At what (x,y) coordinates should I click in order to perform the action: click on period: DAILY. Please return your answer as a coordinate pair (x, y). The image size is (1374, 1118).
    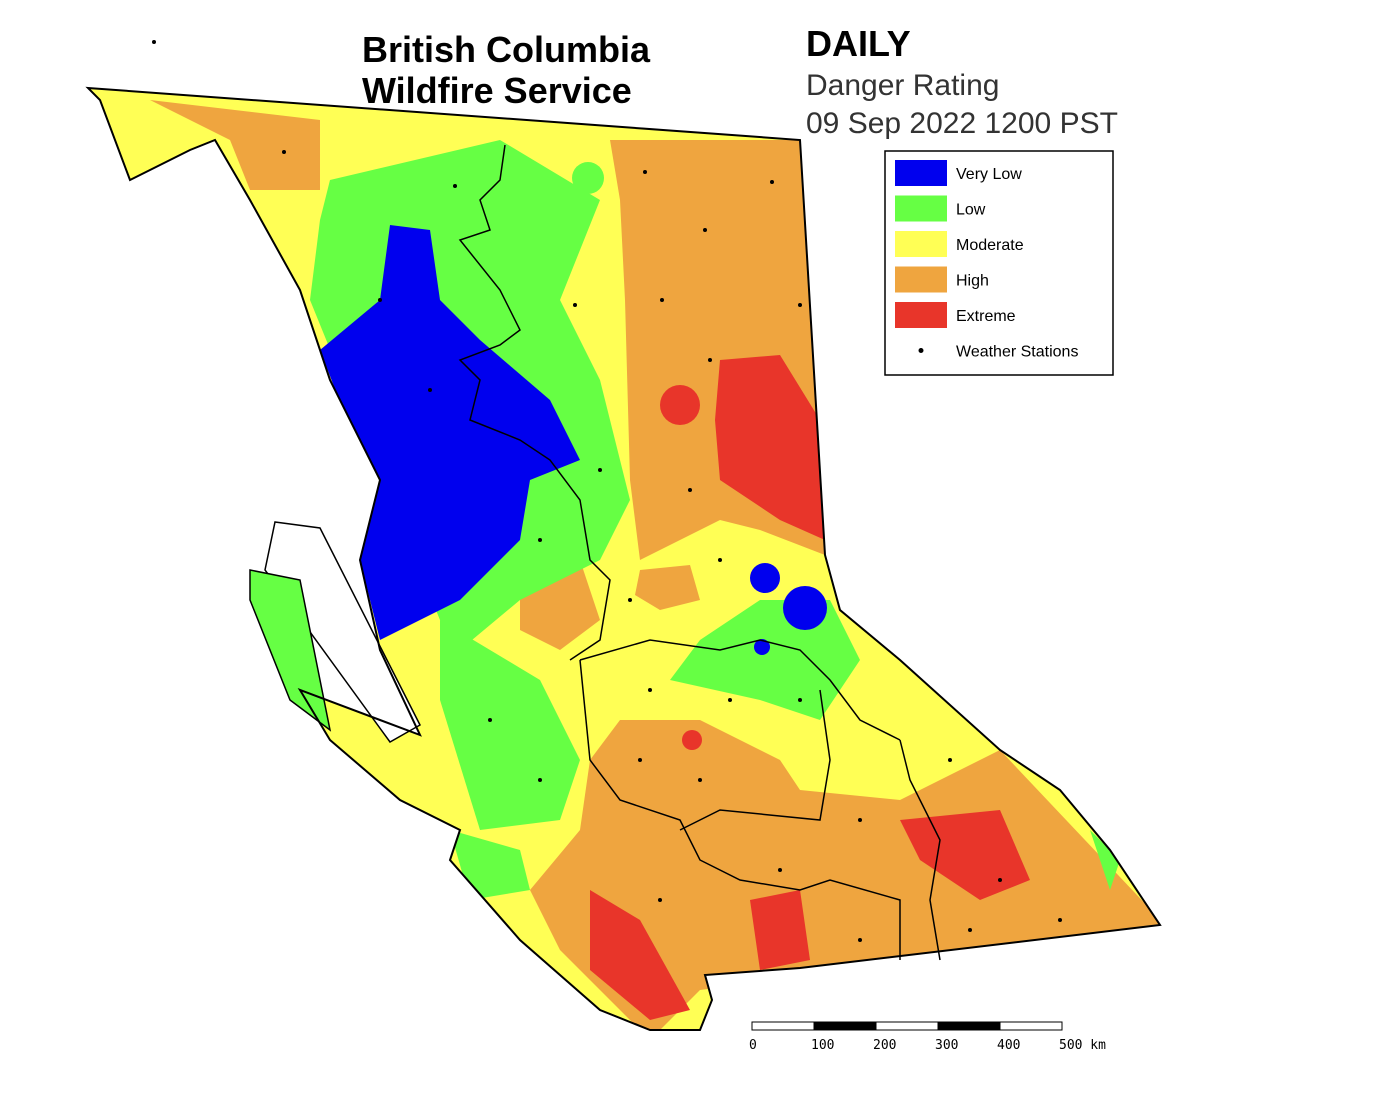
    Looking at the image, I should click on (858, 43).